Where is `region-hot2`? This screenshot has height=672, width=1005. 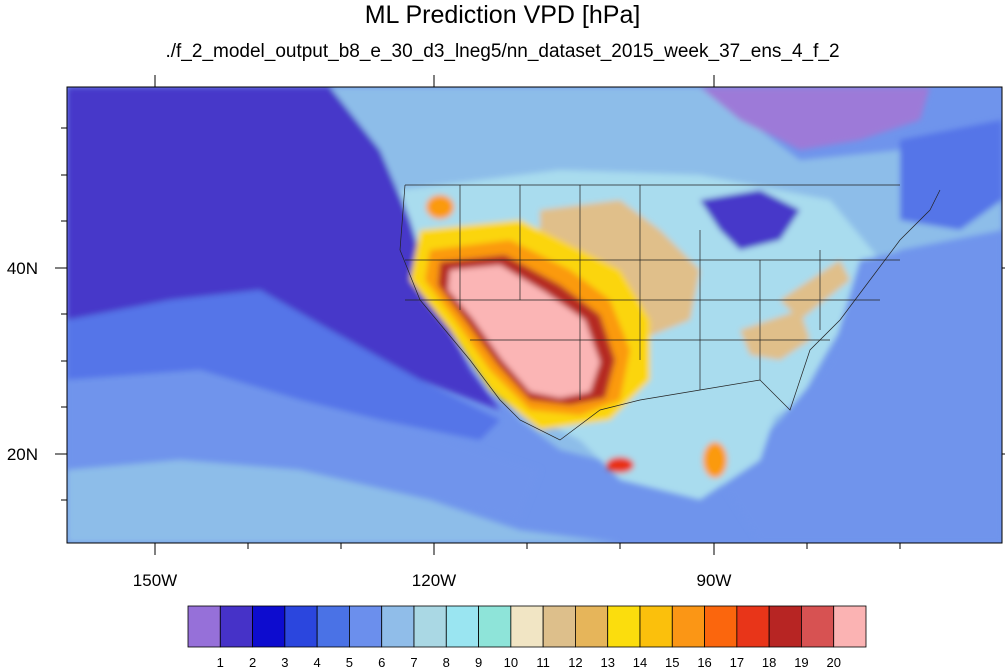 region-hot2 is located at coordinates (715, 460).